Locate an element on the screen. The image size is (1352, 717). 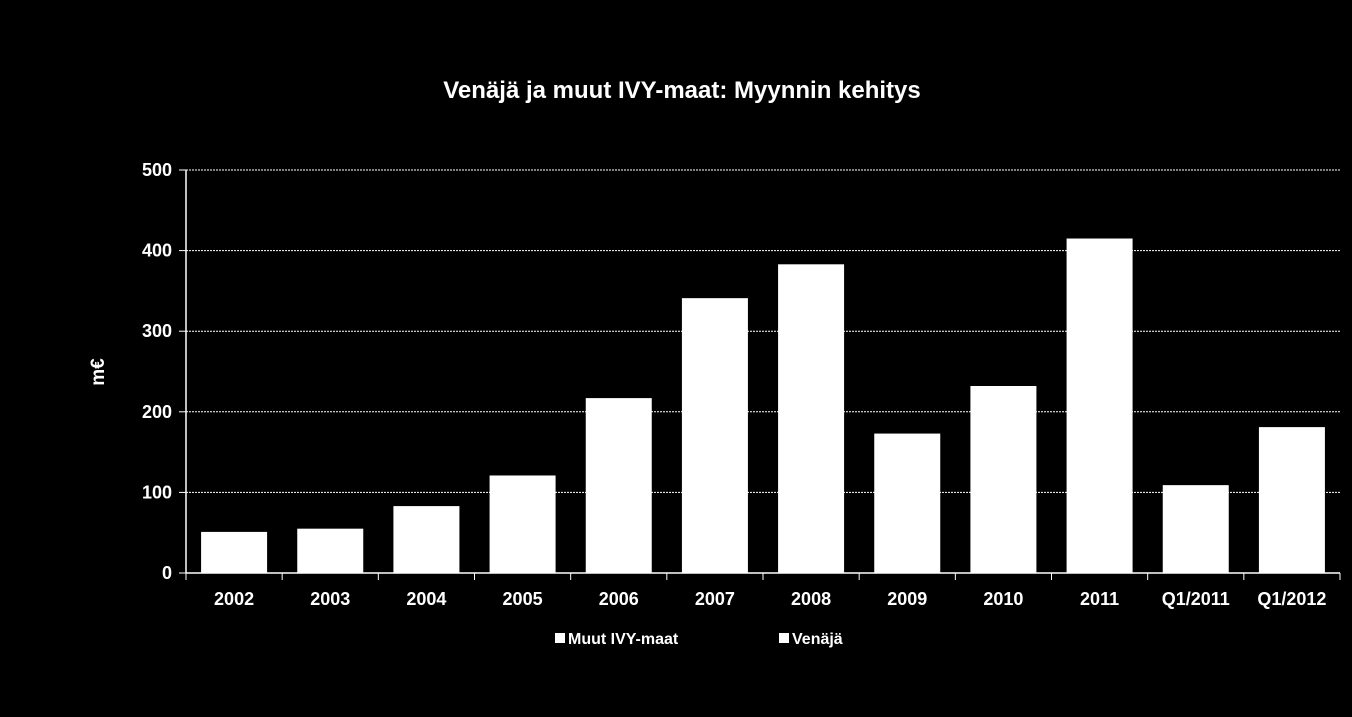
x-tick-label: 2003 is located at coordinates (330, 599).